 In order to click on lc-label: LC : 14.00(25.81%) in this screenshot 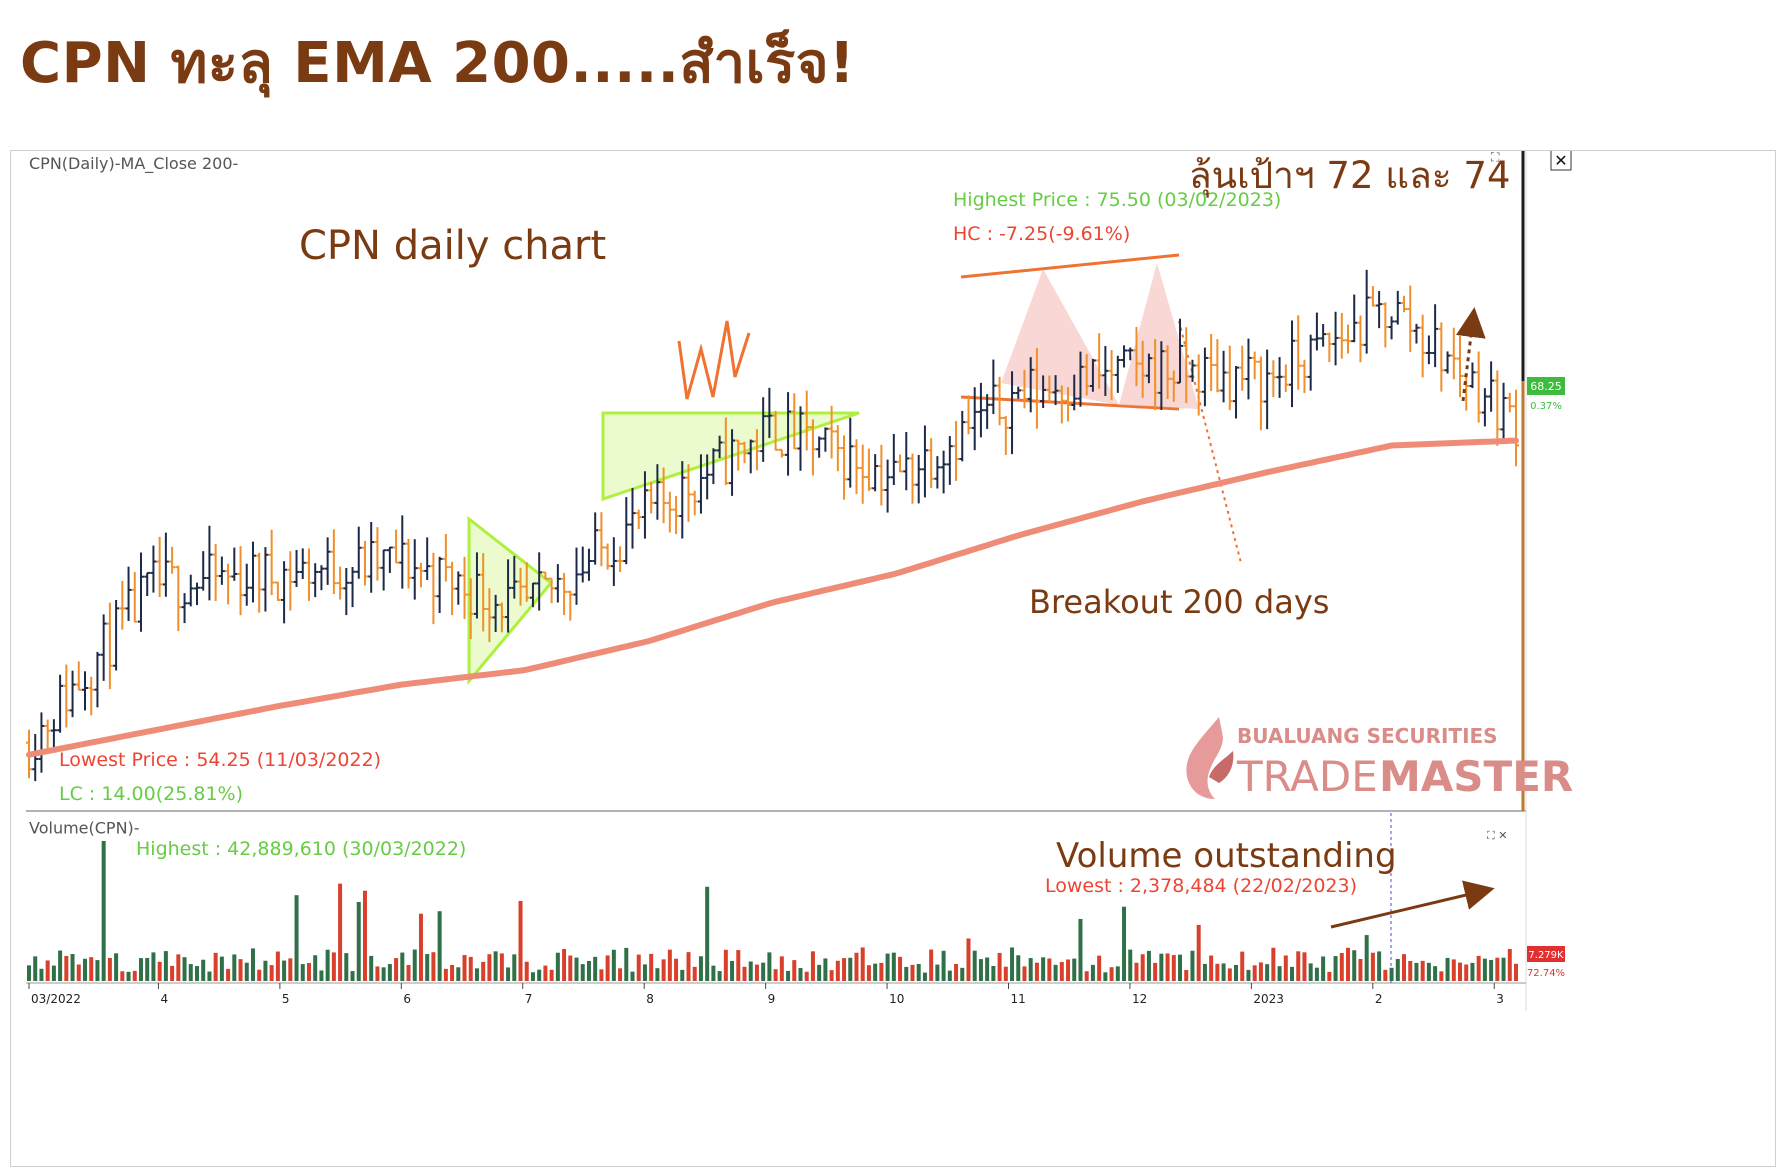, I will do `click(151, 794)`.